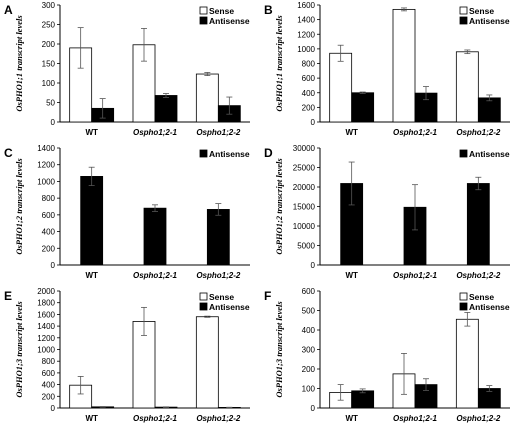 The width and height of the screenshot is (520, 430). I want to click on legend-swatch-a-sense, so click(203, 10).